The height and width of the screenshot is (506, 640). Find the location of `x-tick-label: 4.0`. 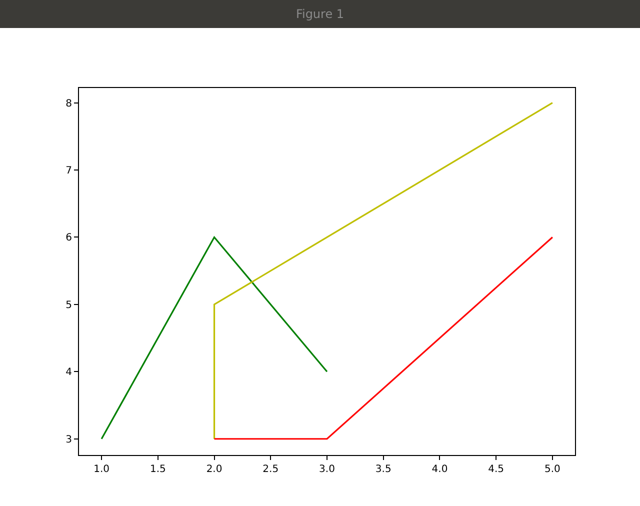

x-tick-label: 4.0 is located at coordinates (440, 469).